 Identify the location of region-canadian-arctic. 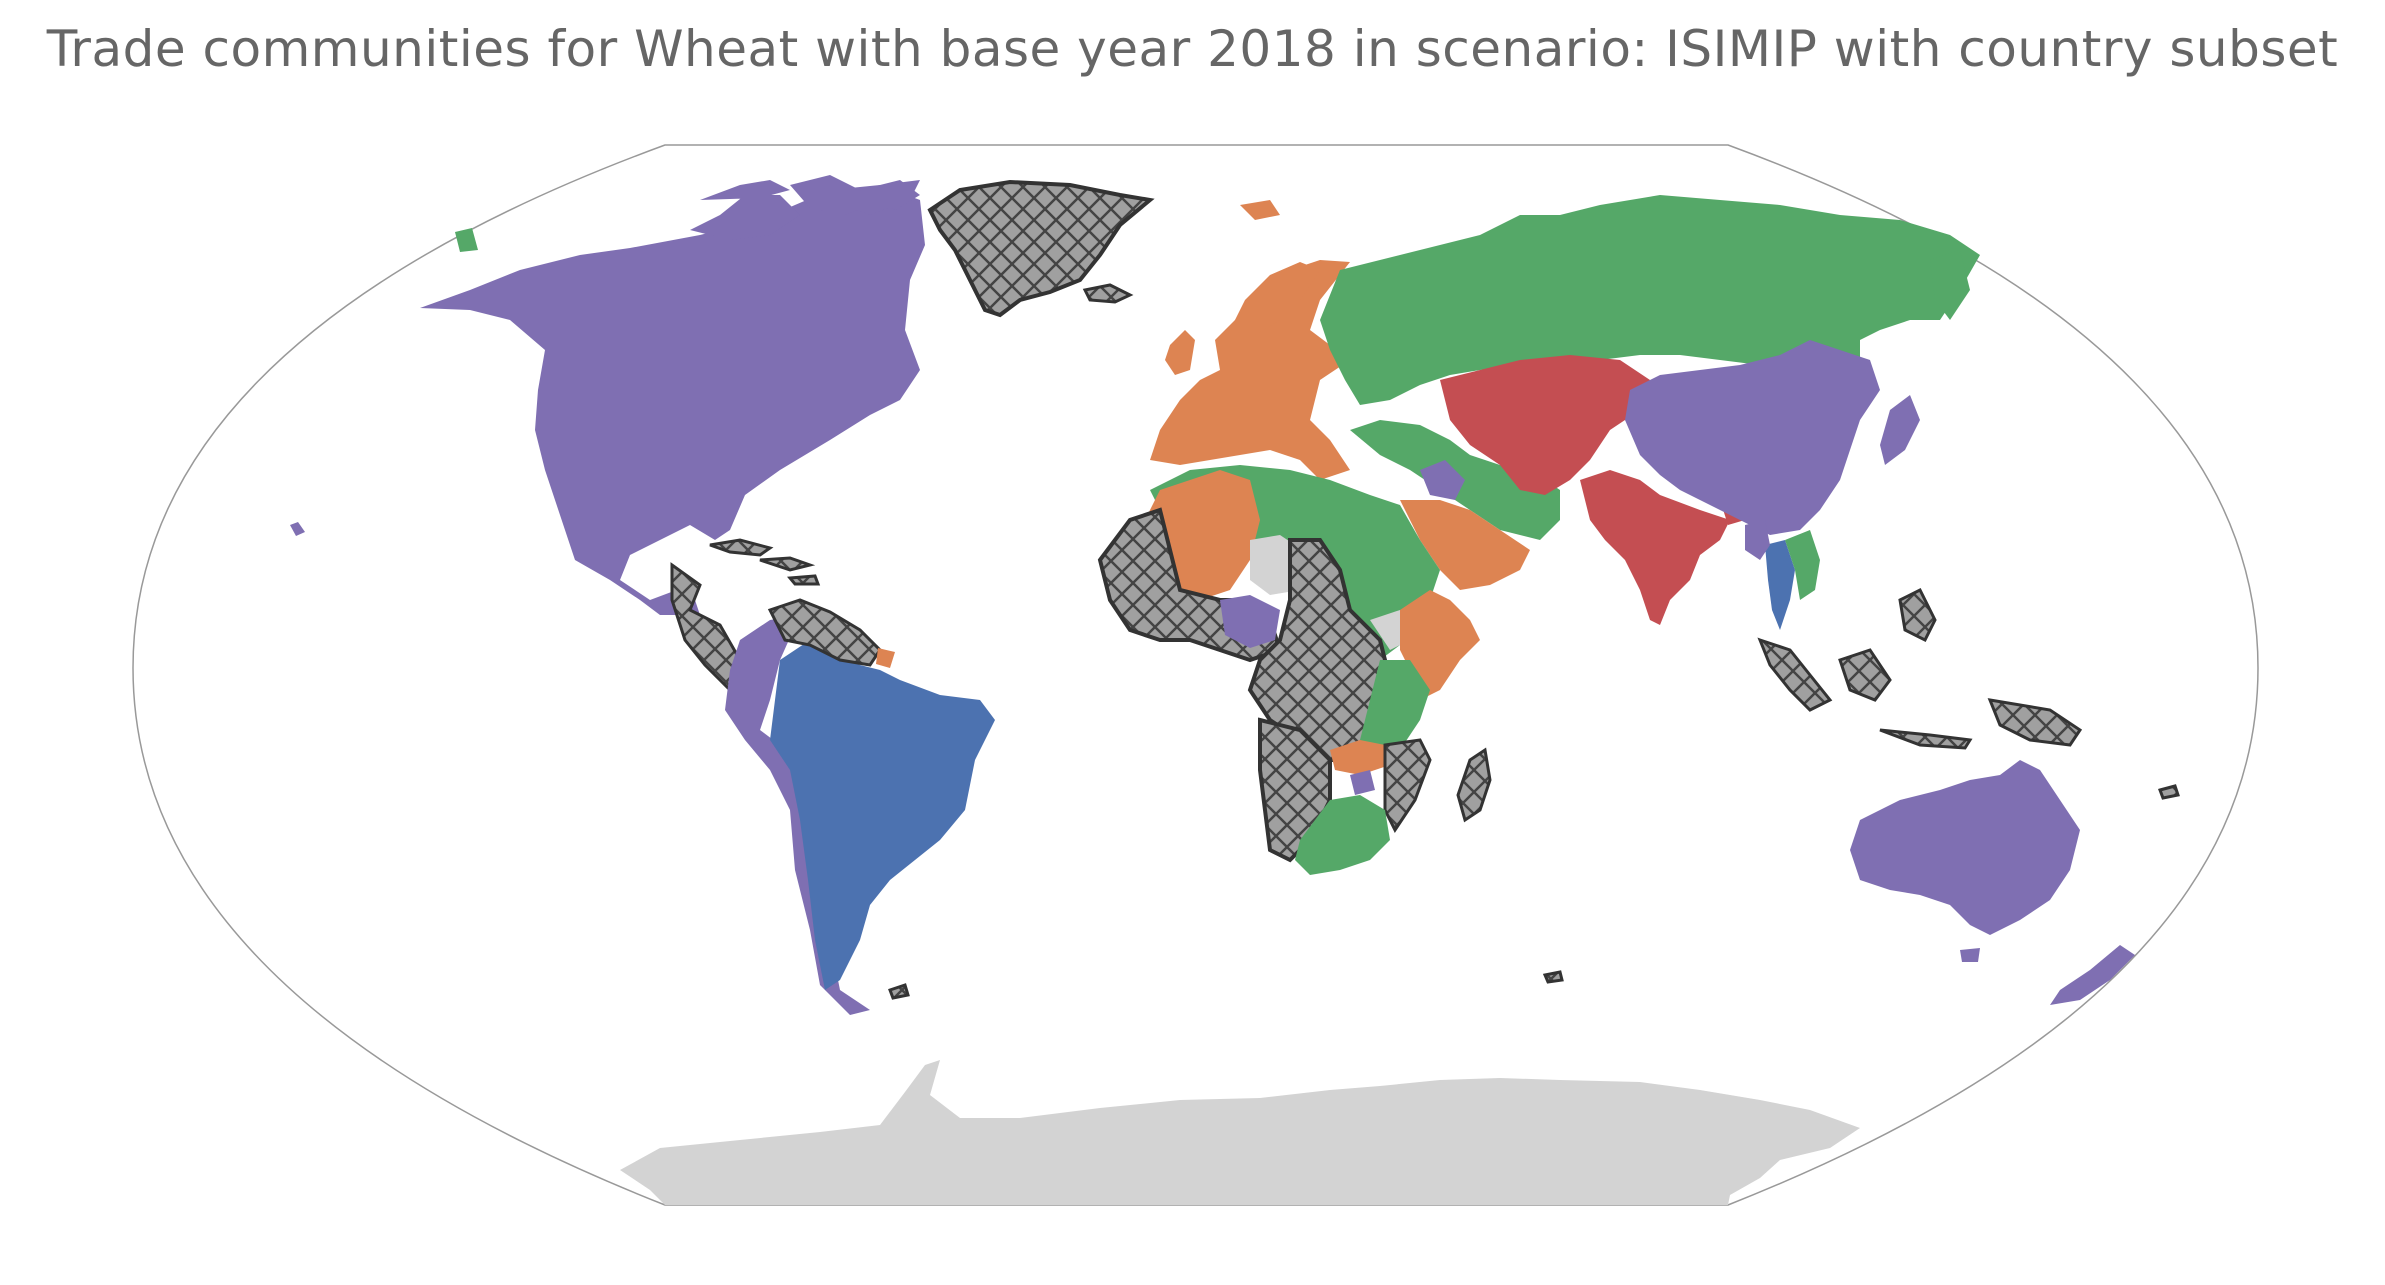
(805, 207).